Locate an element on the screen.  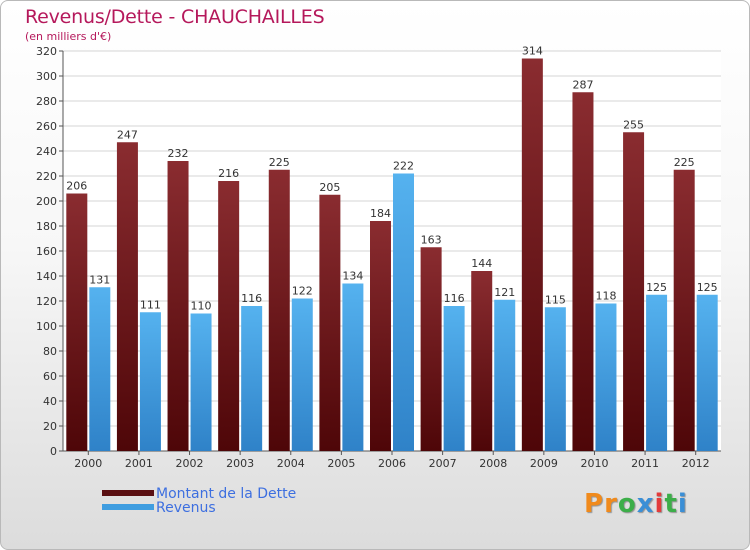
data-label-debt: 144 is located at coordinates (481, 263).